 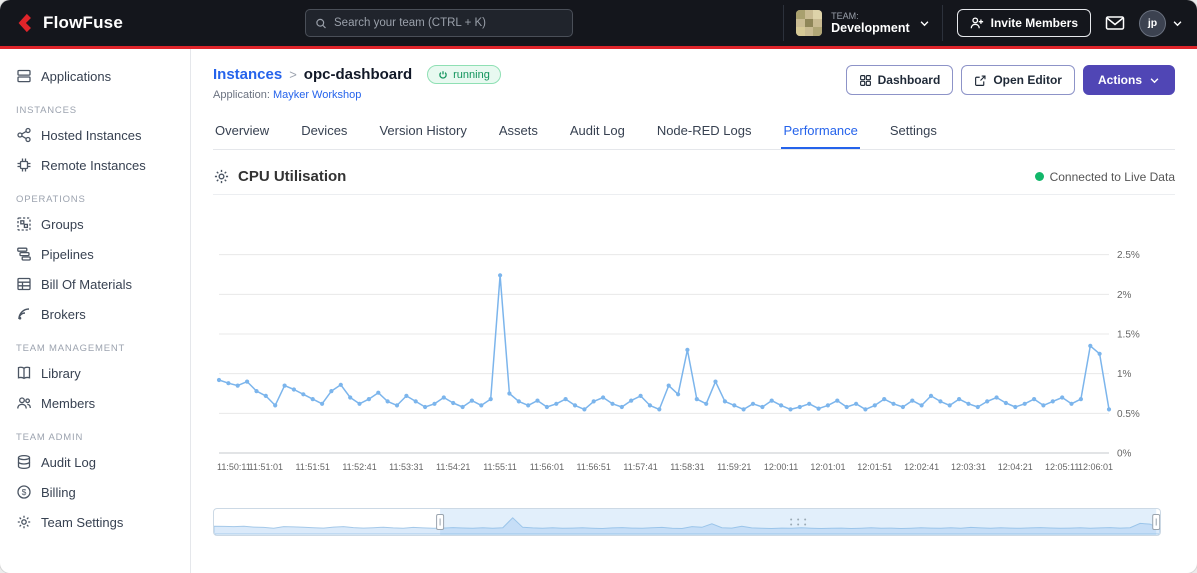 What do you see at coordinates (704, 130) in the screenshot?
I see `tab-node-red-logs: Node-RED Logs` at bounding box center [704, 130].